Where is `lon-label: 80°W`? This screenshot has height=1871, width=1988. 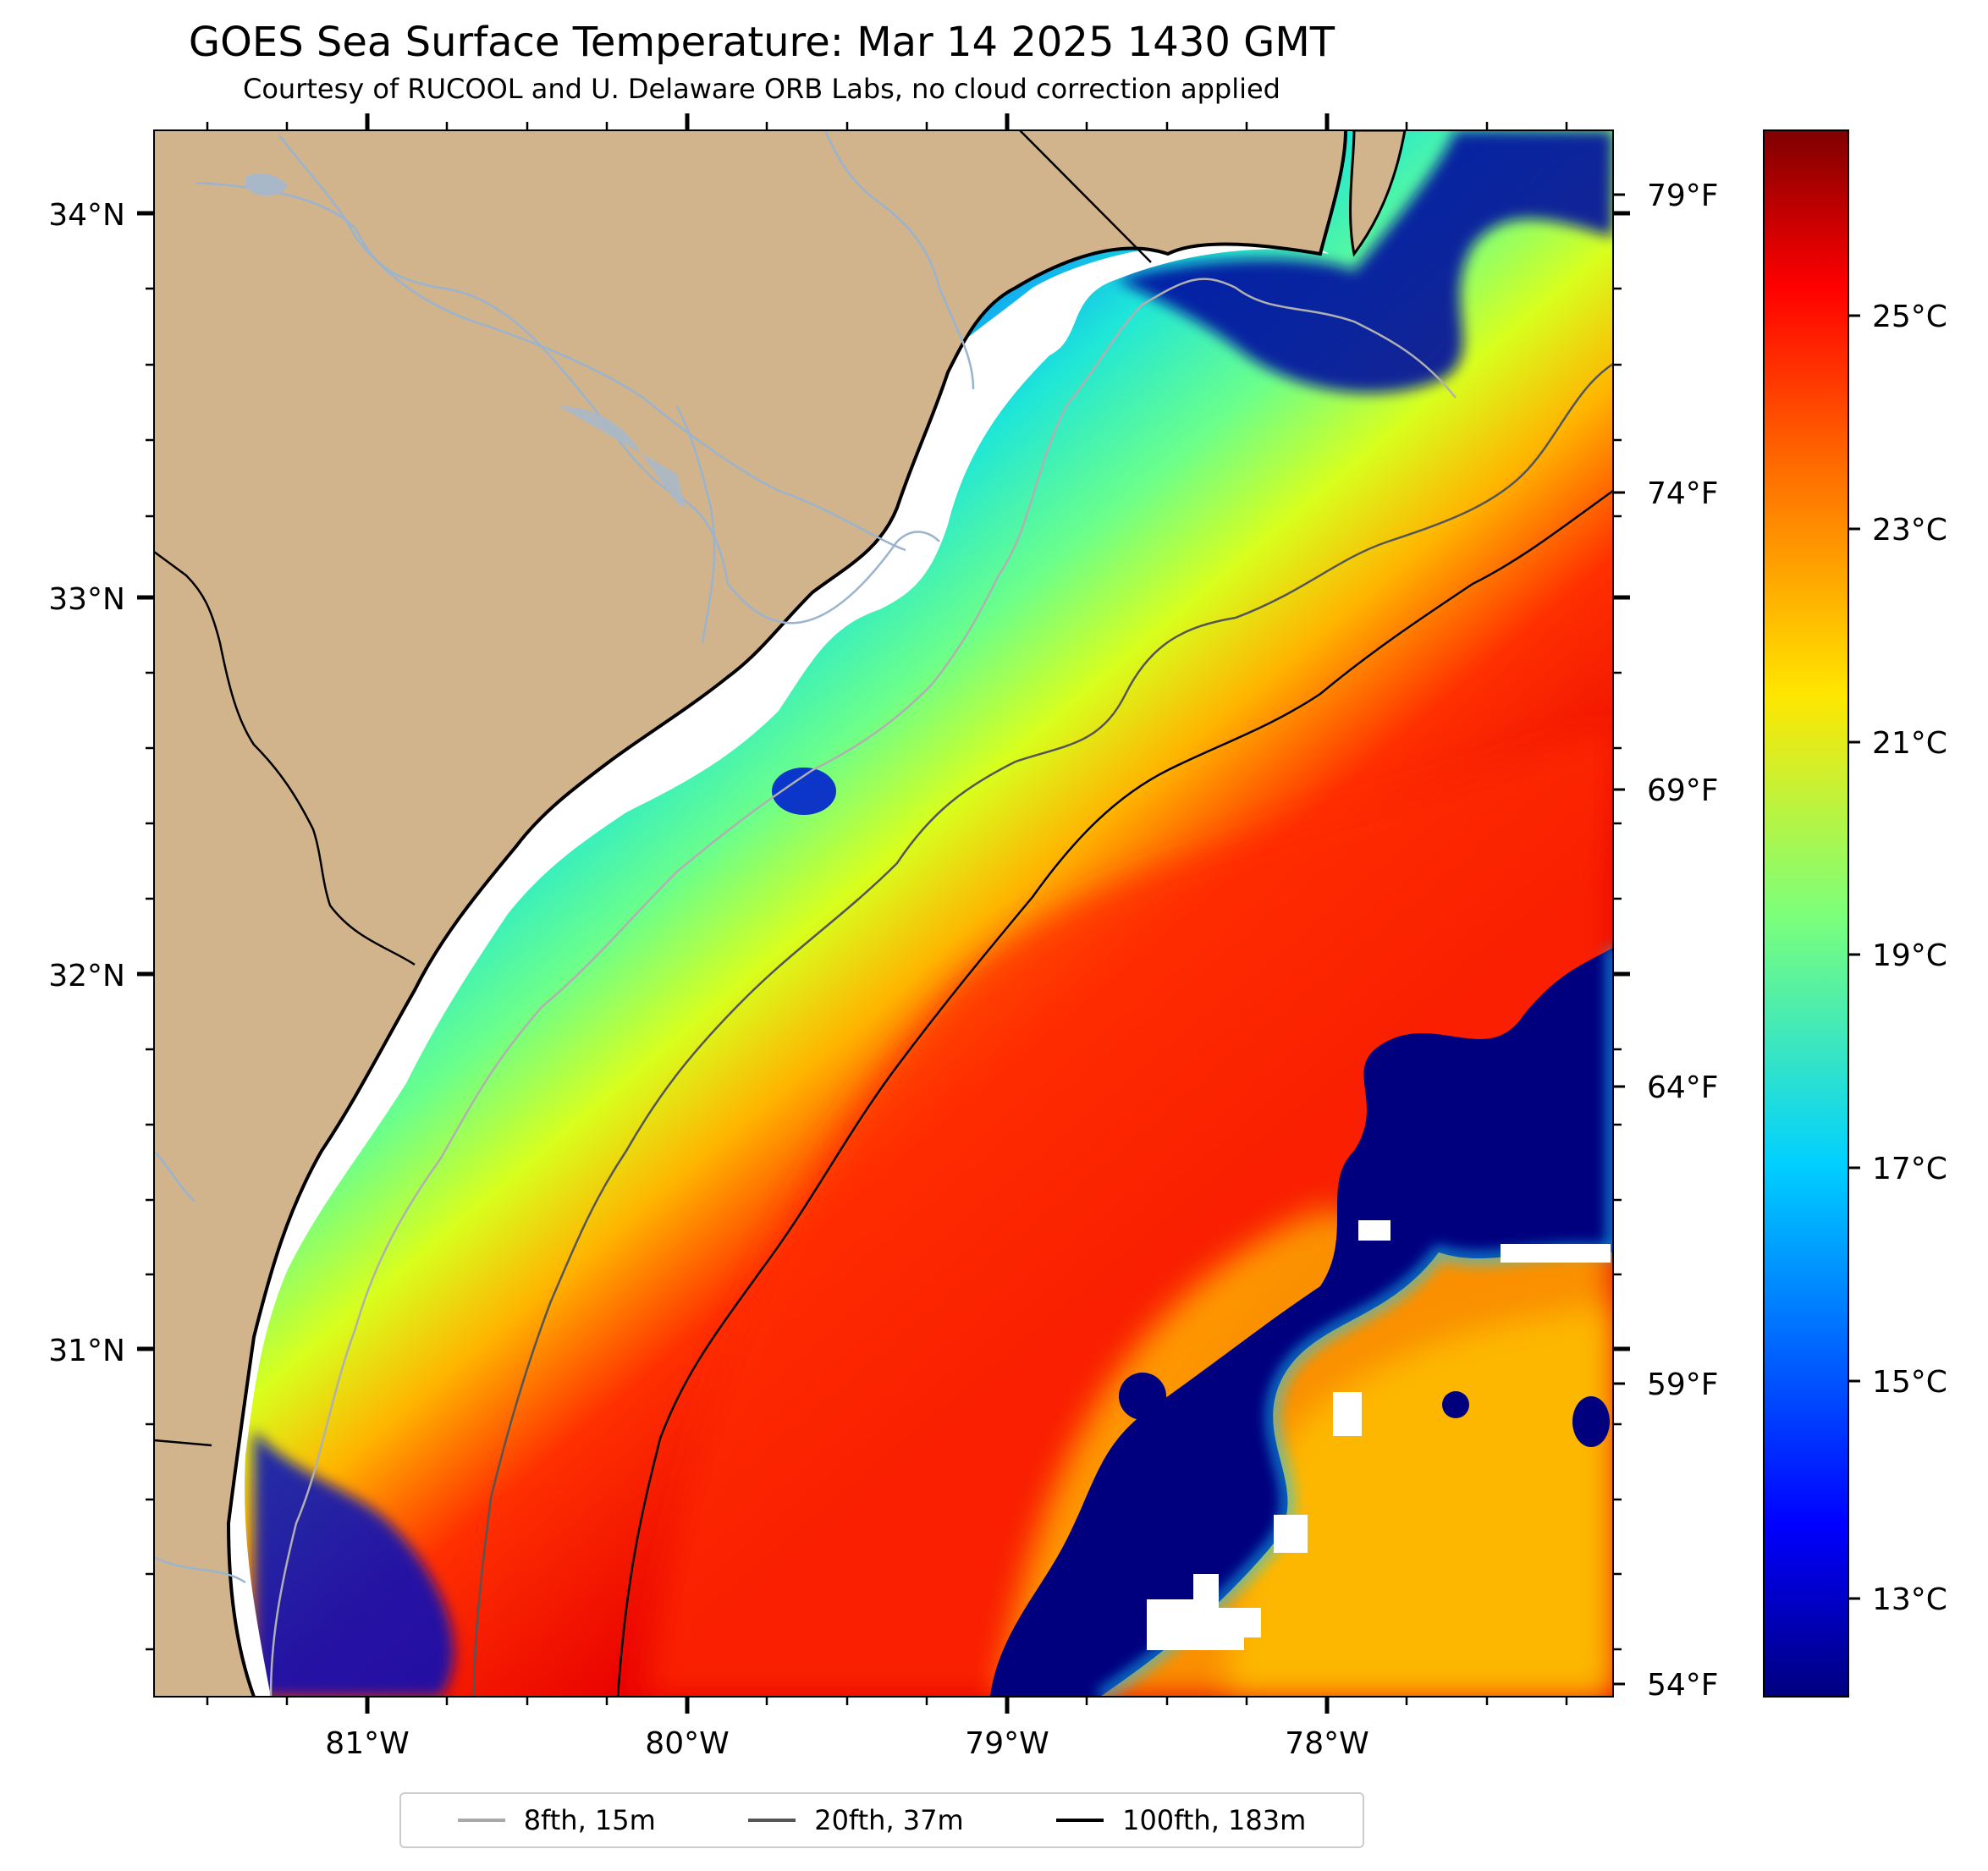
lon-label: 80°W is located at coordinates (687, 1744).